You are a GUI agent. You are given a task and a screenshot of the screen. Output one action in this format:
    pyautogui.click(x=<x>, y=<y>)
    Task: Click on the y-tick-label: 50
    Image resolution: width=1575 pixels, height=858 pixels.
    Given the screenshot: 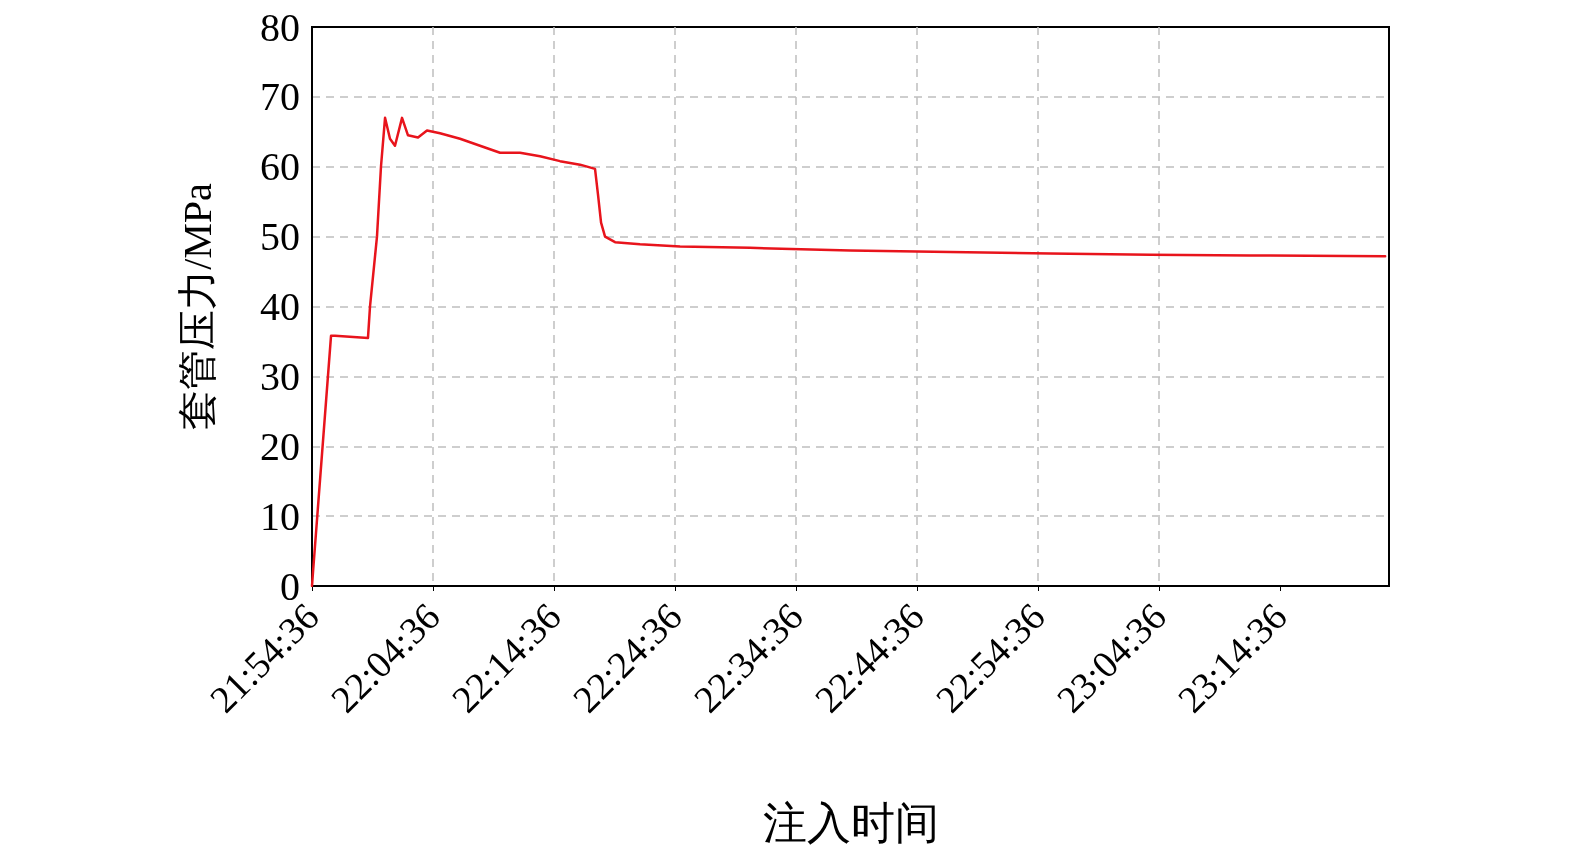 What is the action you would take?
    pyautogui.click(x=280, y=237)
    